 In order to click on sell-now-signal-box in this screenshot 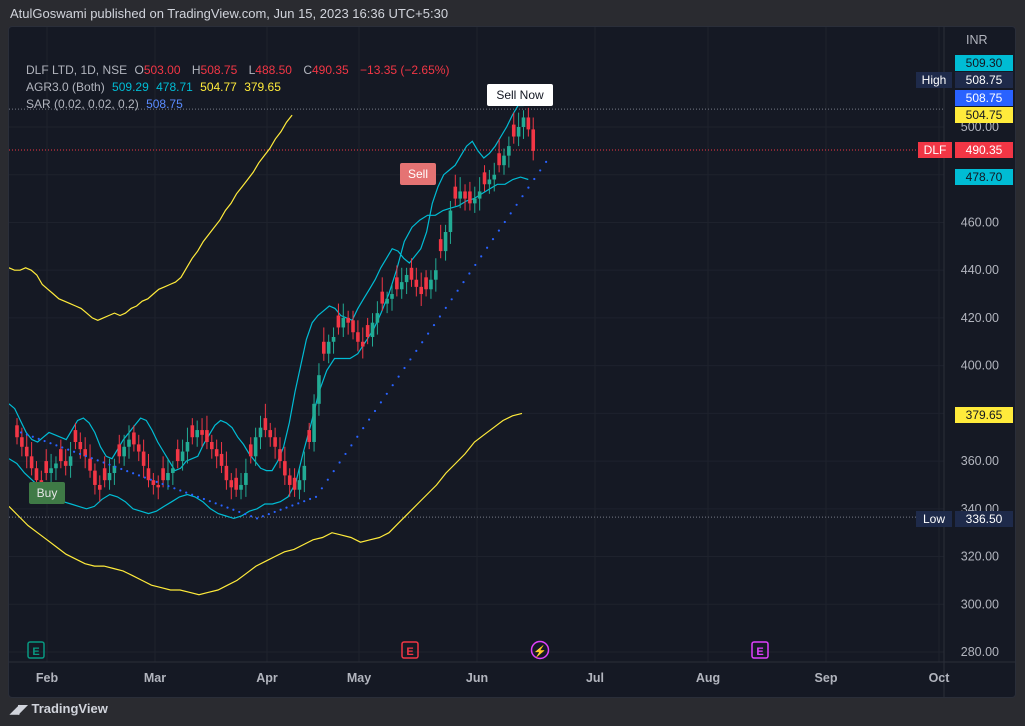, I will do `click(520, 95)`.